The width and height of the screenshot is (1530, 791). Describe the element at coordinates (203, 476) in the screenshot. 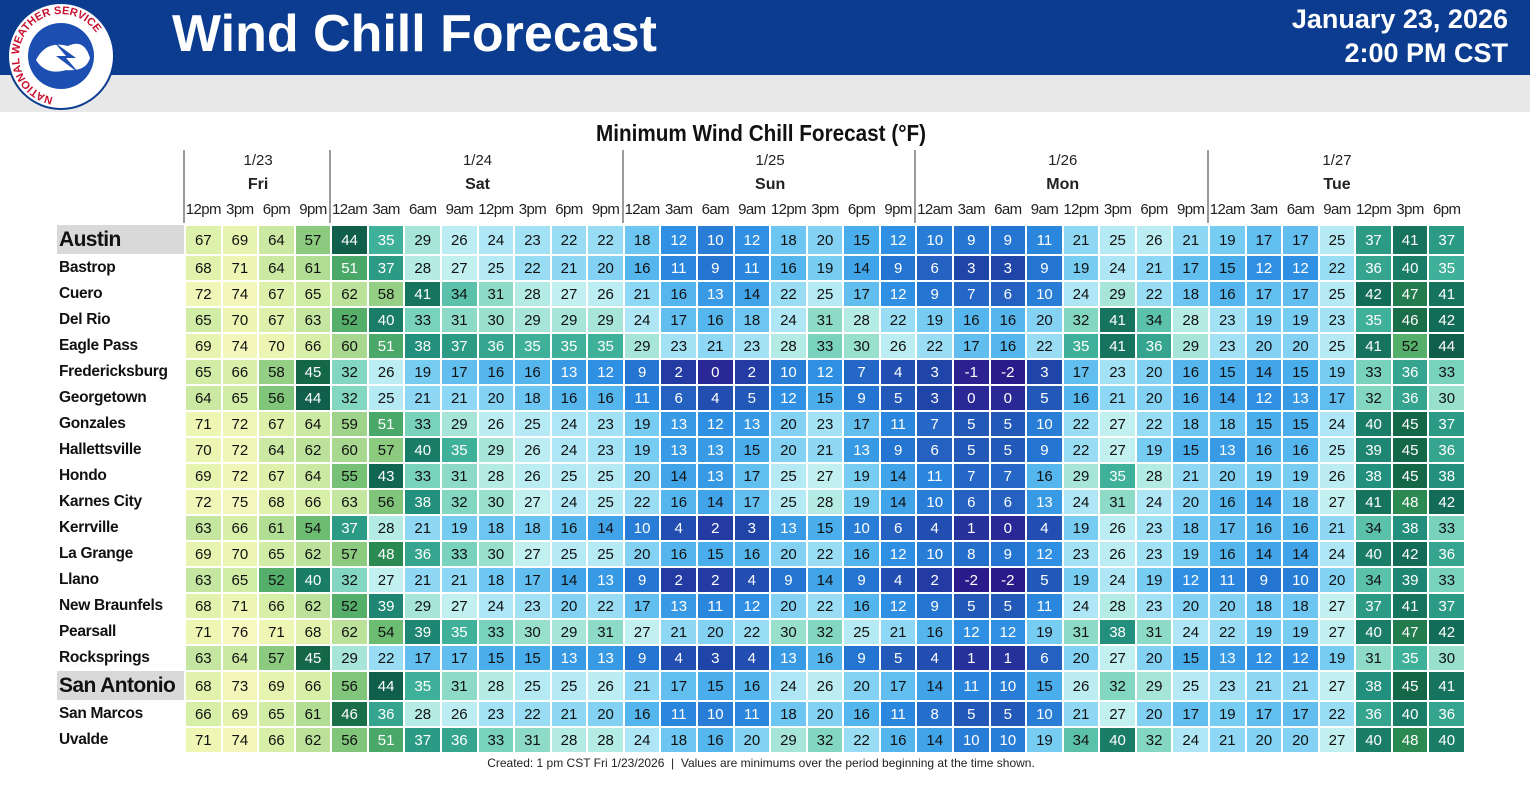

I see `wind-chill-value: 69` at that location.